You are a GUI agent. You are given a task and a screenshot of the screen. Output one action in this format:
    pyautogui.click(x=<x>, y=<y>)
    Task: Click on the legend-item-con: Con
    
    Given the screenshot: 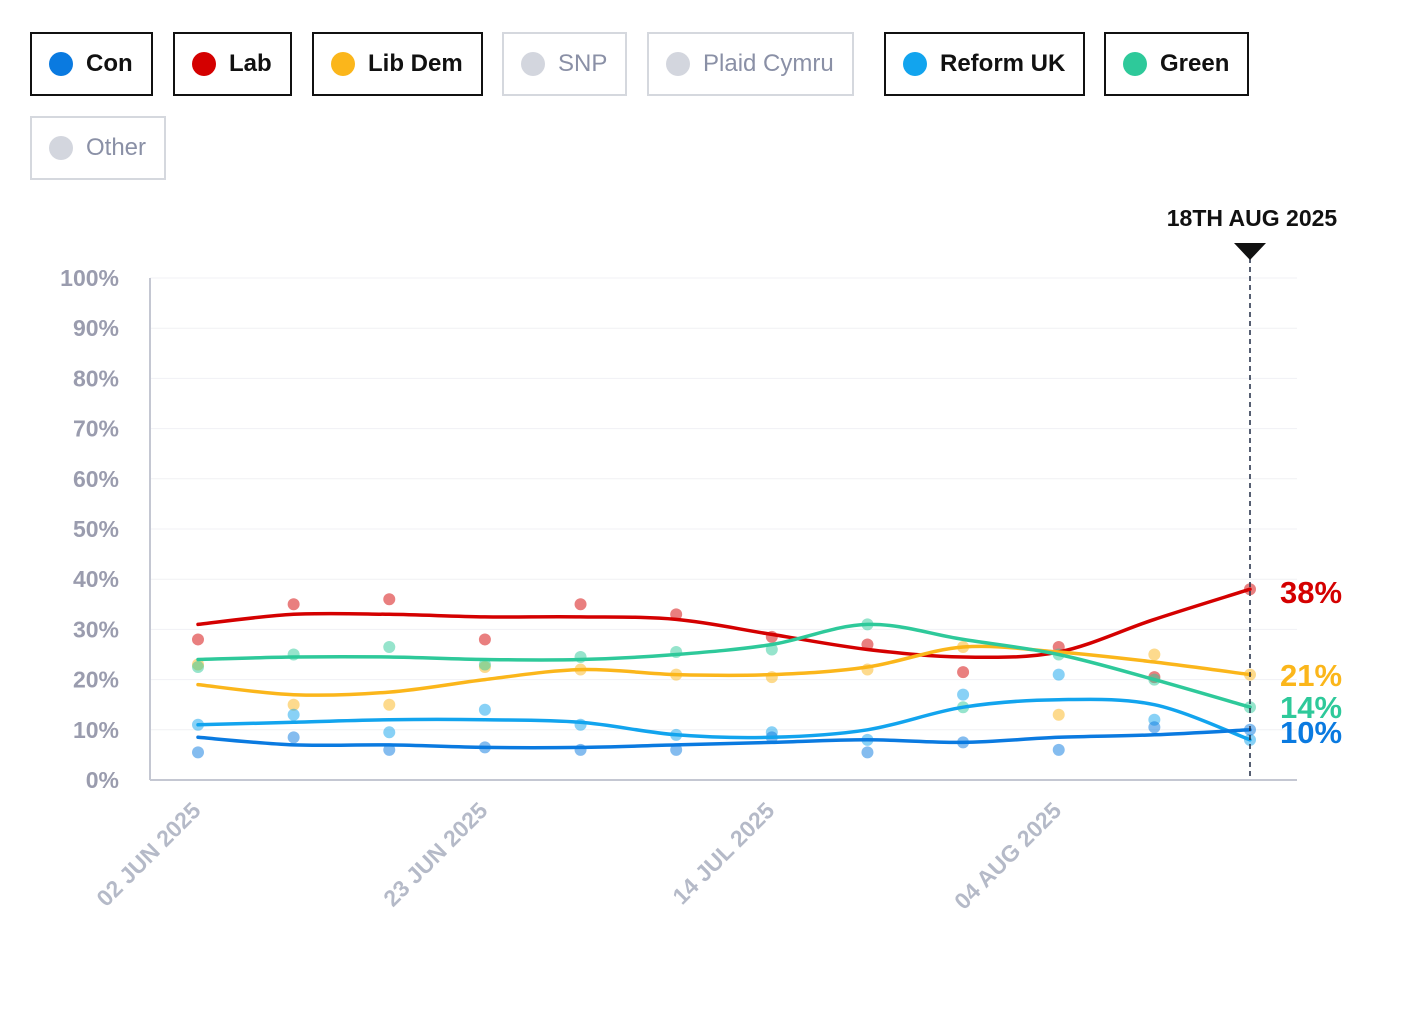 What is the action you would take?
    pyautogui.click(x=91, y=64)
    